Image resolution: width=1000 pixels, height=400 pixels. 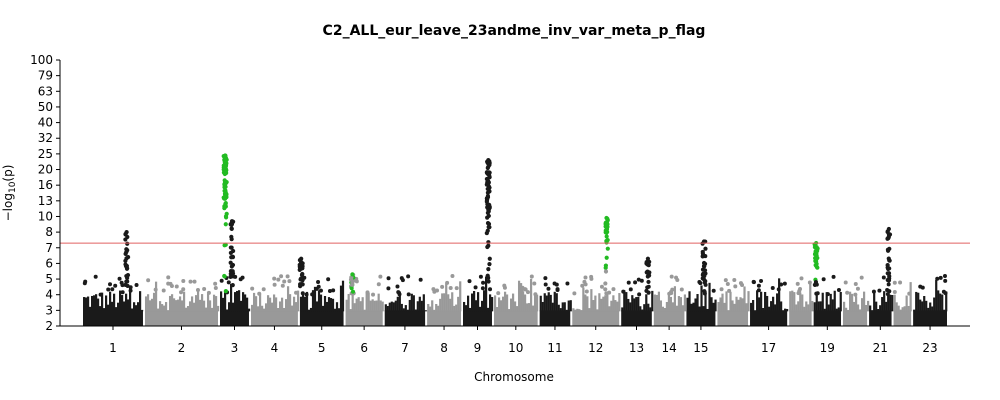 I want to click on y-tick-label: 4, so click(x=49, y=295).